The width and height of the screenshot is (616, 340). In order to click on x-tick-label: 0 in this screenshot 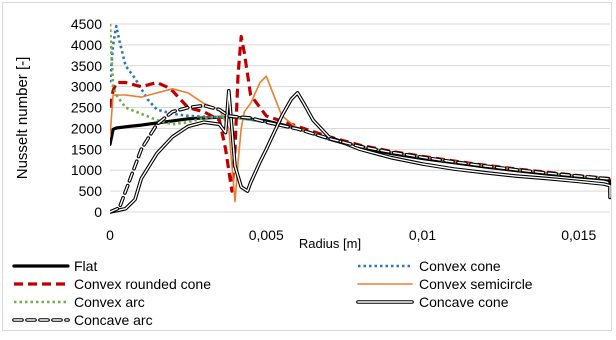, I will do `click(110, 235)`.